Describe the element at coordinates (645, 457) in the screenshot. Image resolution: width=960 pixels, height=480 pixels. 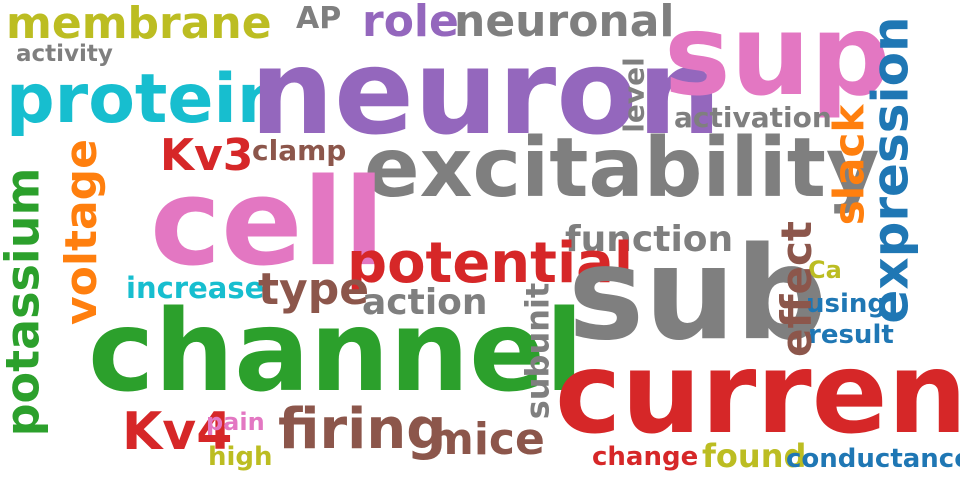
I see `word-change: change` at that location.